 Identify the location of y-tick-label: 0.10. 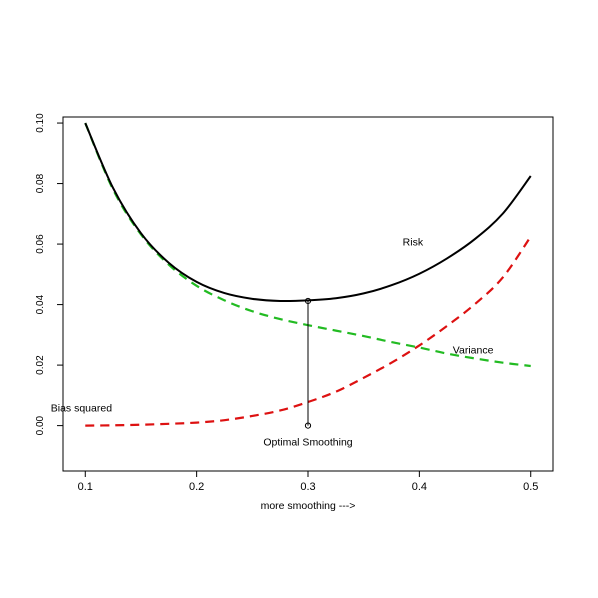
(40, 123).